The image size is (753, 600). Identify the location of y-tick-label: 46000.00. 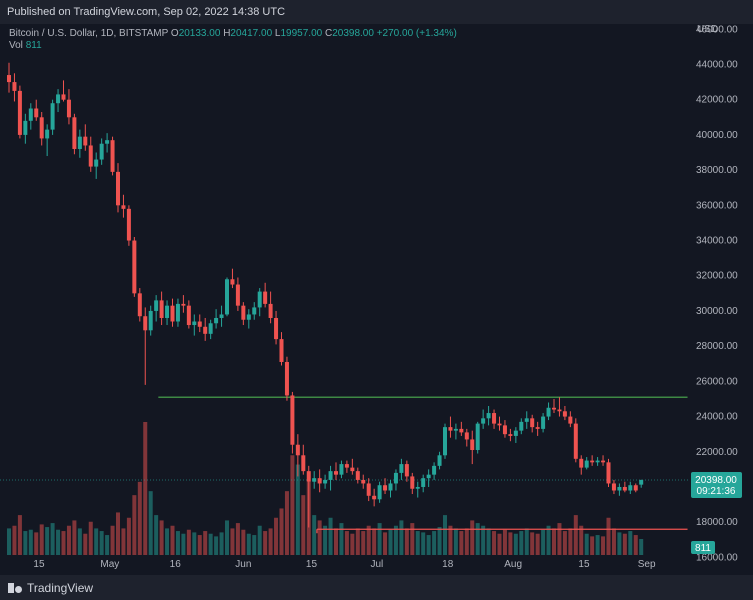
(717, 29).